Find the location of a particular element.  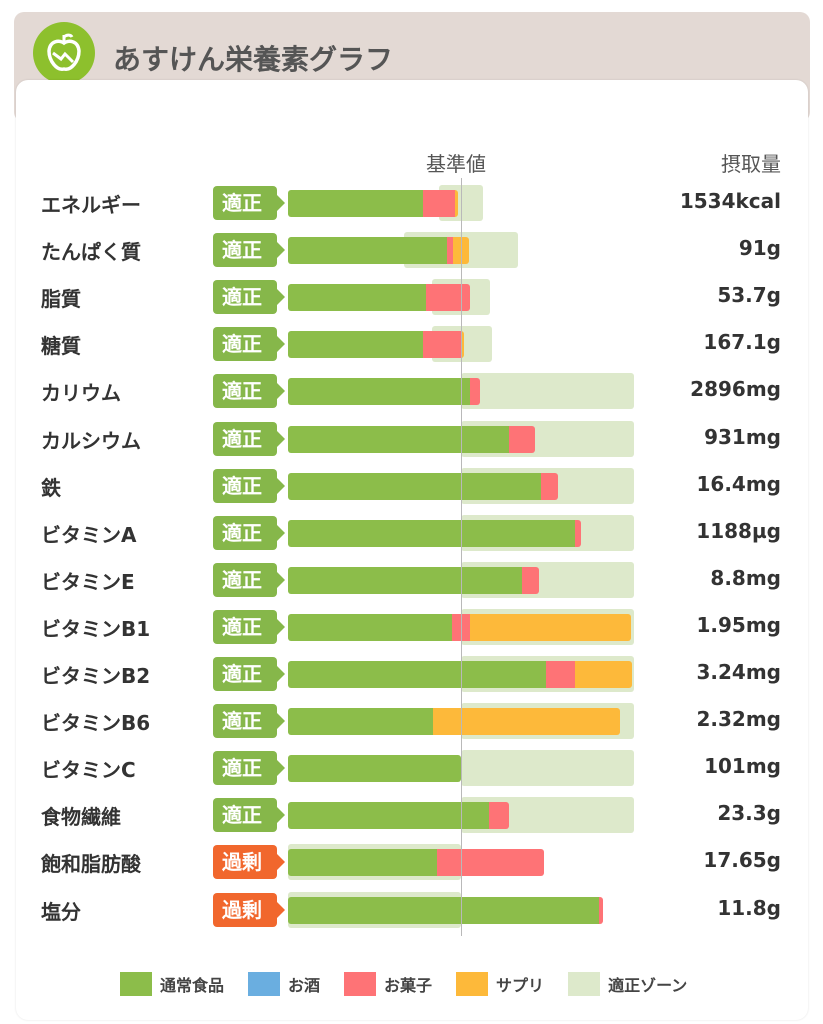

nutrient-row: ビタミンB2 適正 3.24mg is located at coordinates (411, 674).